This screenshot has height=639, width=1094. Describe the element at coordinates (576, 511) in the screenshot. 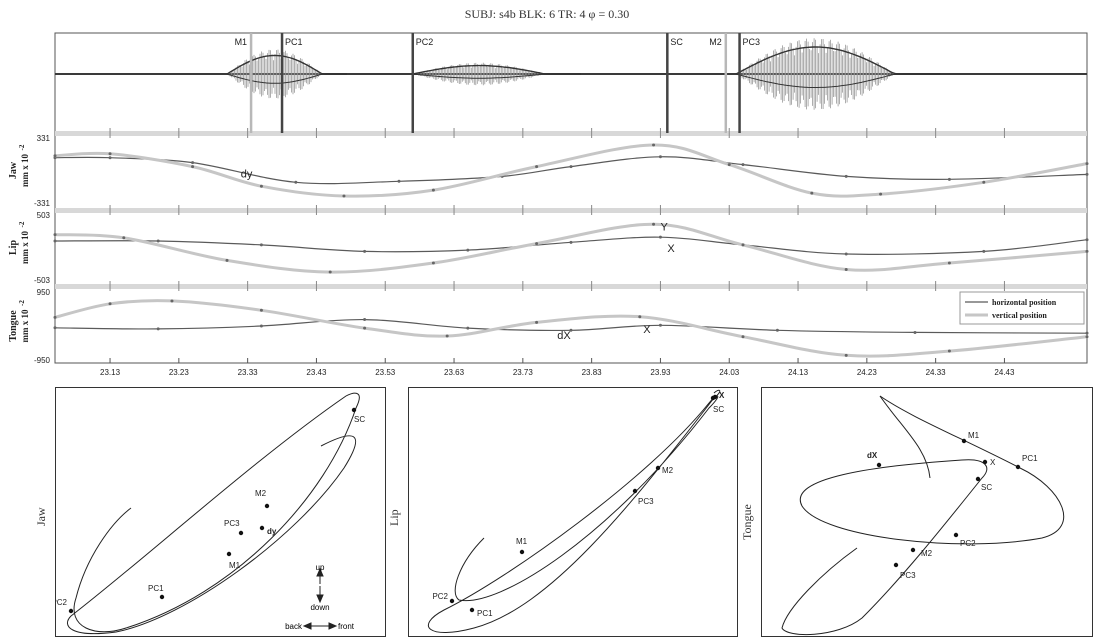

I see `lip-phase-plot: PC2 PC1 M1 PC3 M2 SC X` at that location.